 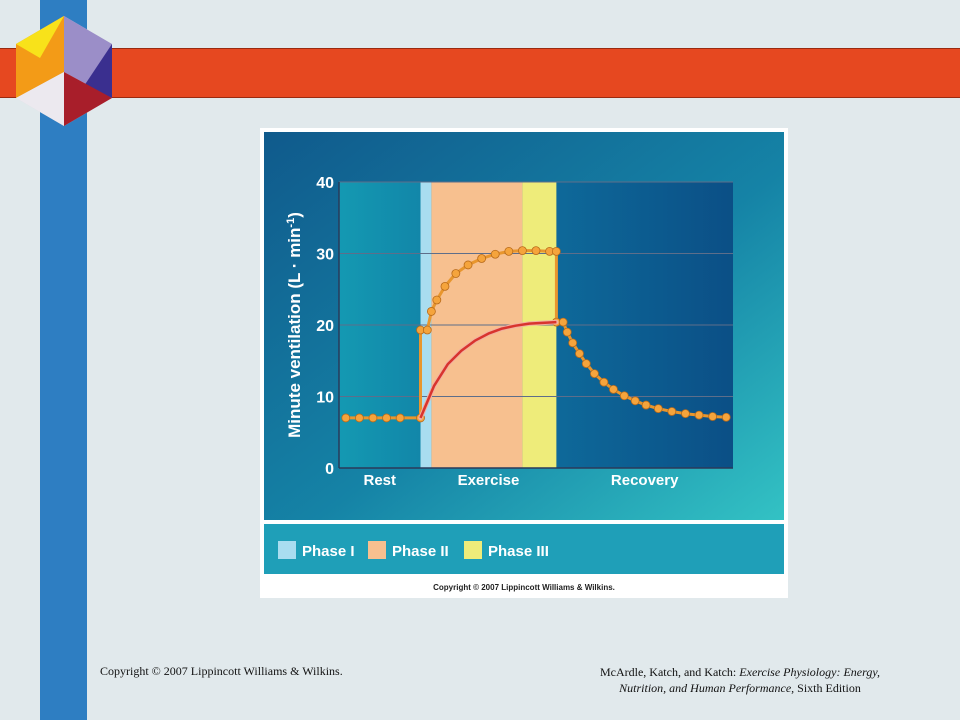 What do you see at coordinates (294, 325) in the screenshot?
I see `y-axis-label: Minute ventilation (L · min-1)` at bounding box center [294, 325].